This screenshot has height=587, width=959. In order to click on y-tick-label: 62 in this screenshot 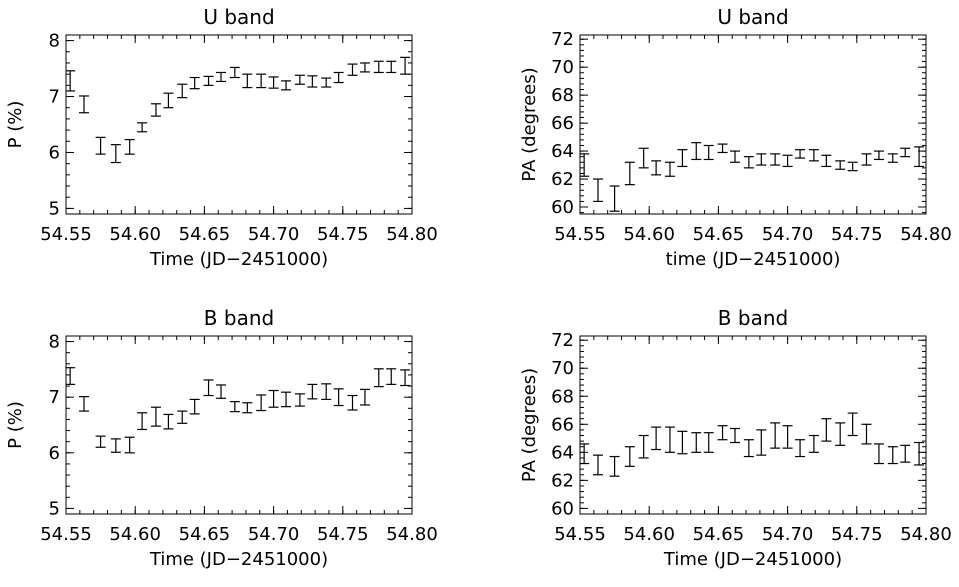, I will do `click(562, 179)`.